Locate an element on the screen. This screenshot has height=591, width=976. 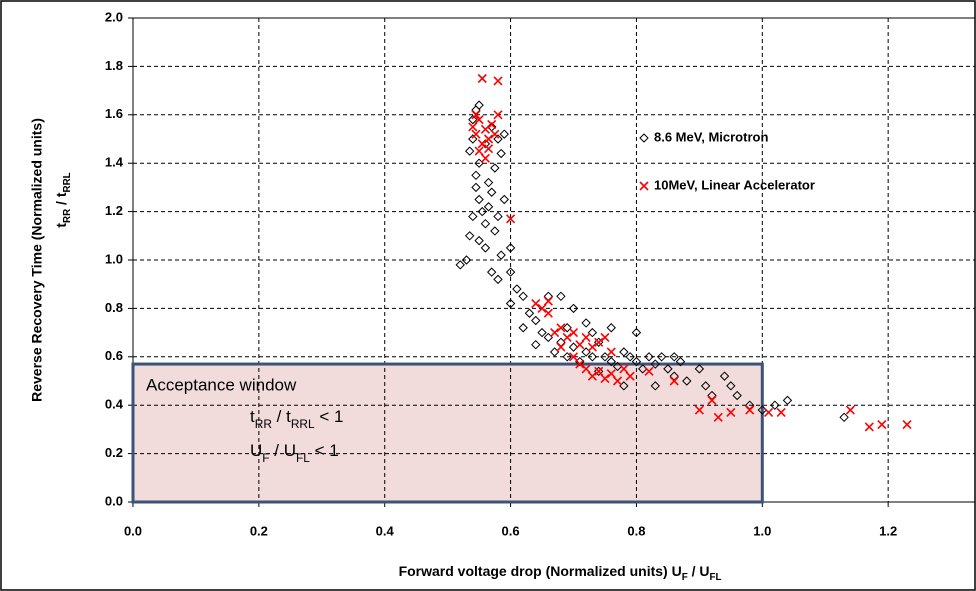
y-tick-label: 0.4 is located at coordinates (114, 404).